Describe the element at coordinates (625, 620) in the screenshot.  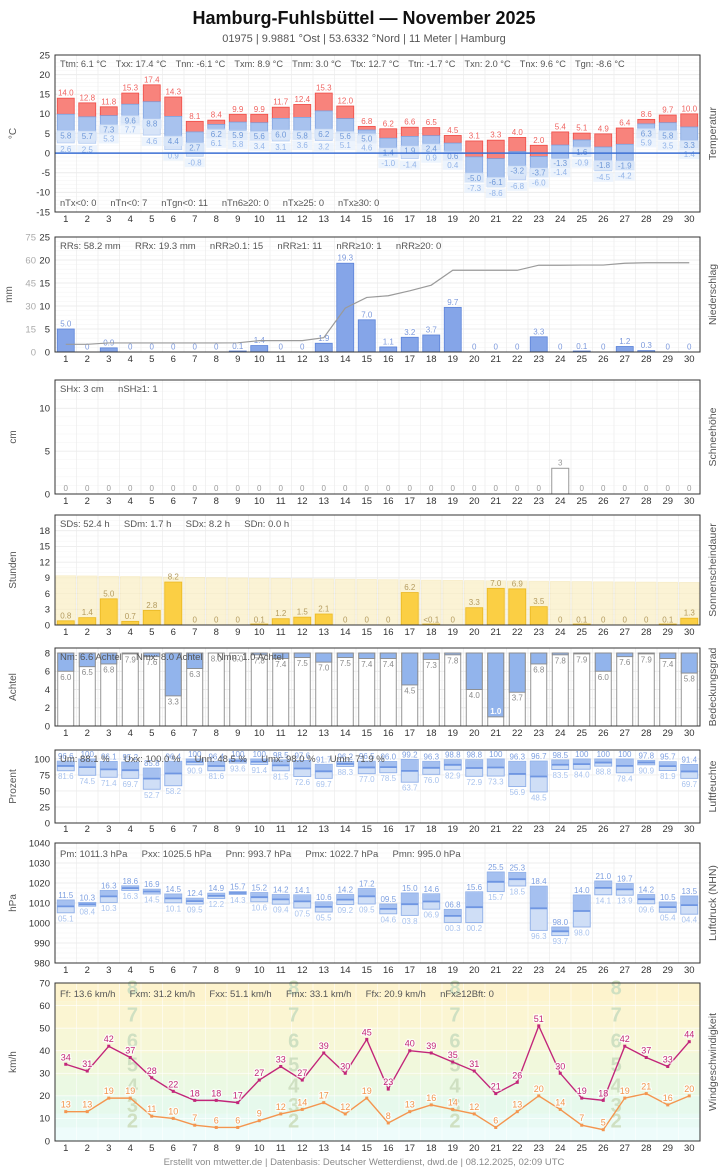
I see `sunshine-label: 0` at that location.